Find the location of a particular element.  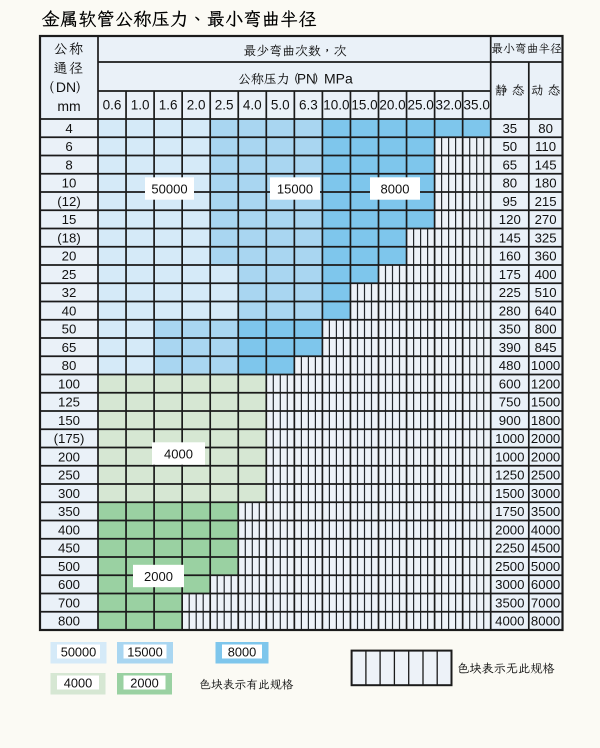

svg-text: 200 is located at coordinates (69, 456).